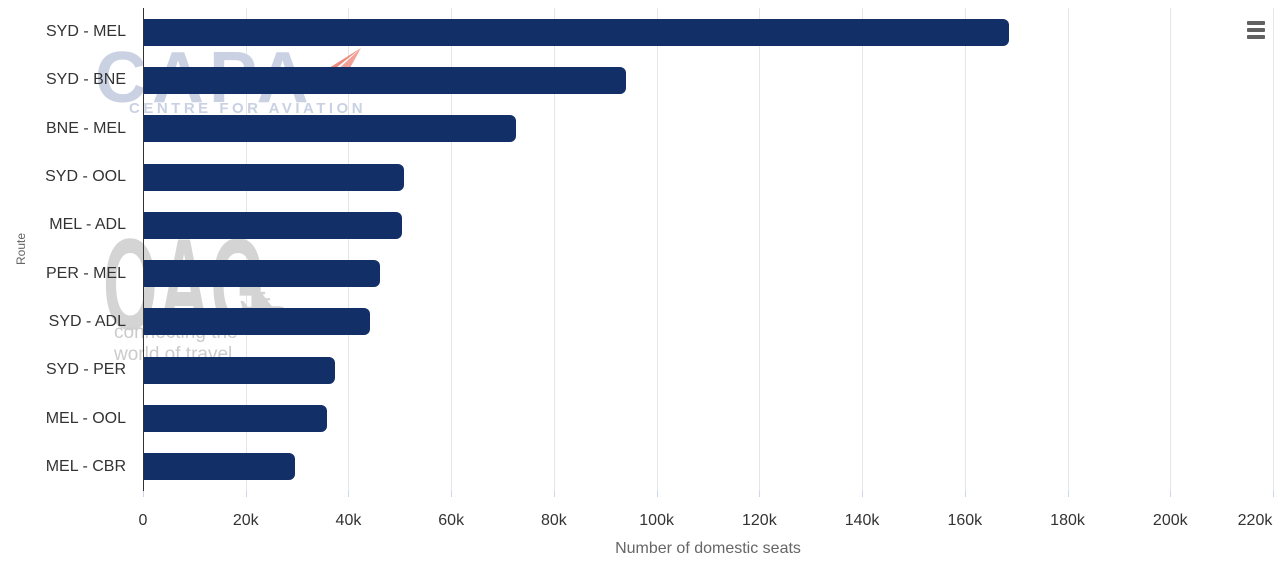 Image resolution: width=1285 pixels, height=571 pixels. I want to click on x-axis-tick-label: 20k, so click(245, 520).